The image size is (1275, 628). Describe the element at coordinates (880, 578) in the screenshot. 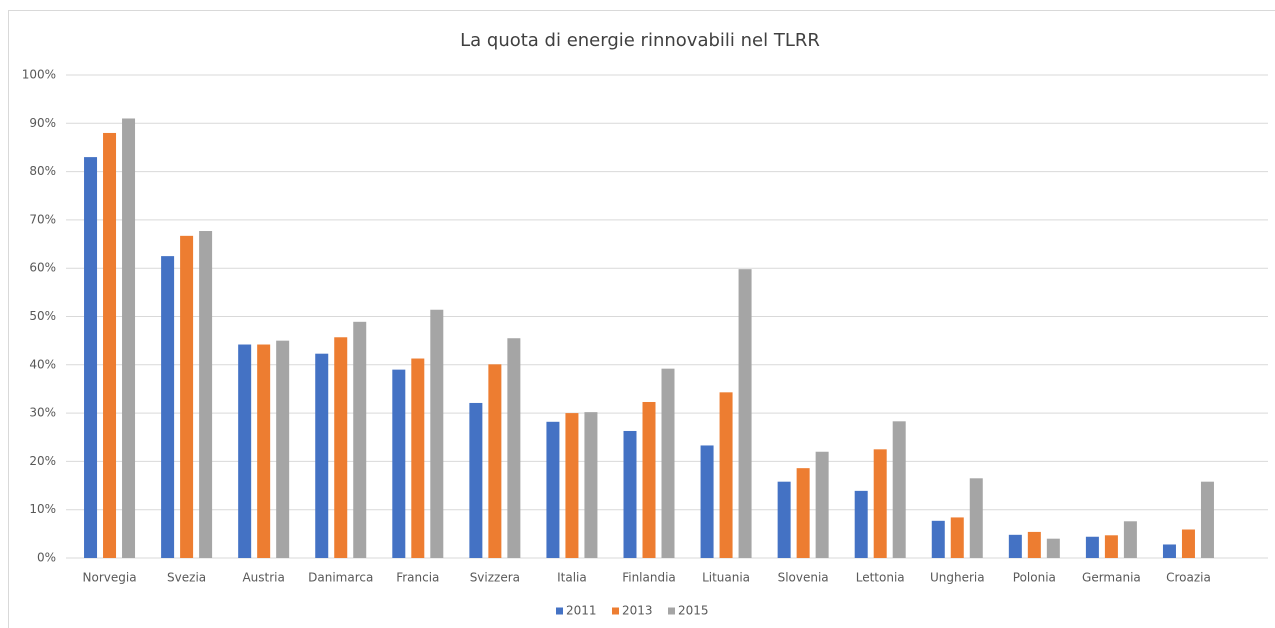

I see `x-tick-label: Lettonia` at that location.